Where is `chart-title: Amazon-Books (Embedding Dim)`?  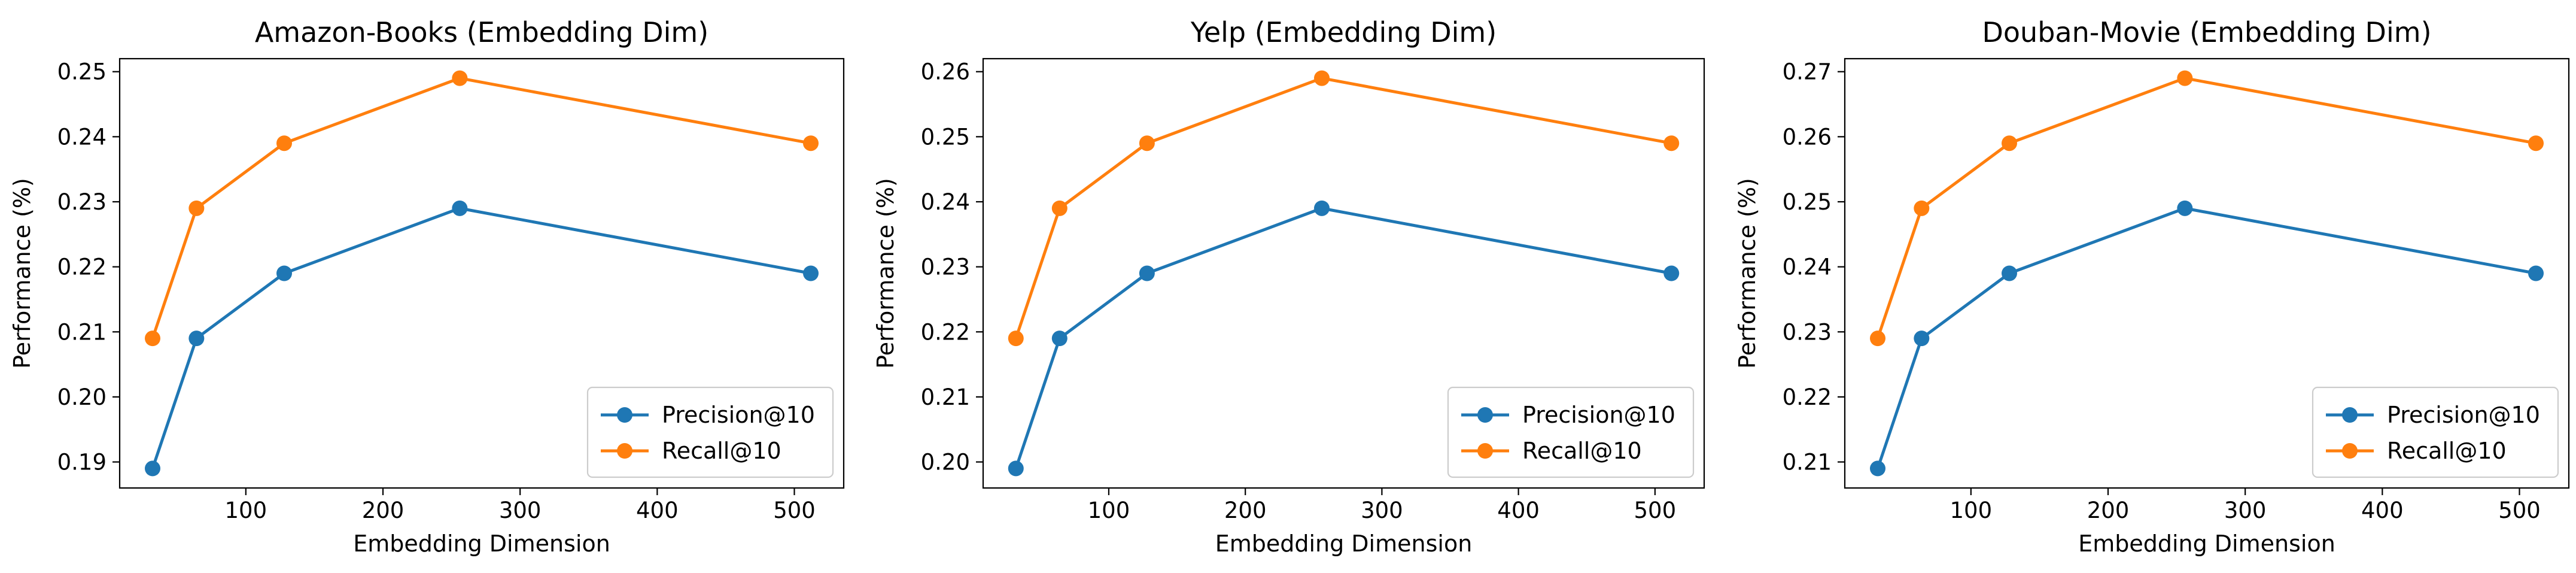 chart-title: Amazon-Books (Embedding Dim) is located at coordinates (481, 32).